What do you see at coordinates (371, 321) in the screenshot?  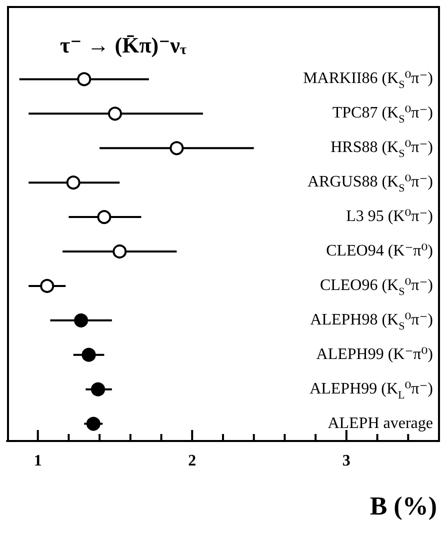 I see `y-tick-label: ALEPH98 (K$_{S}$⁰π⁻)` at bounding box center [371, 321].